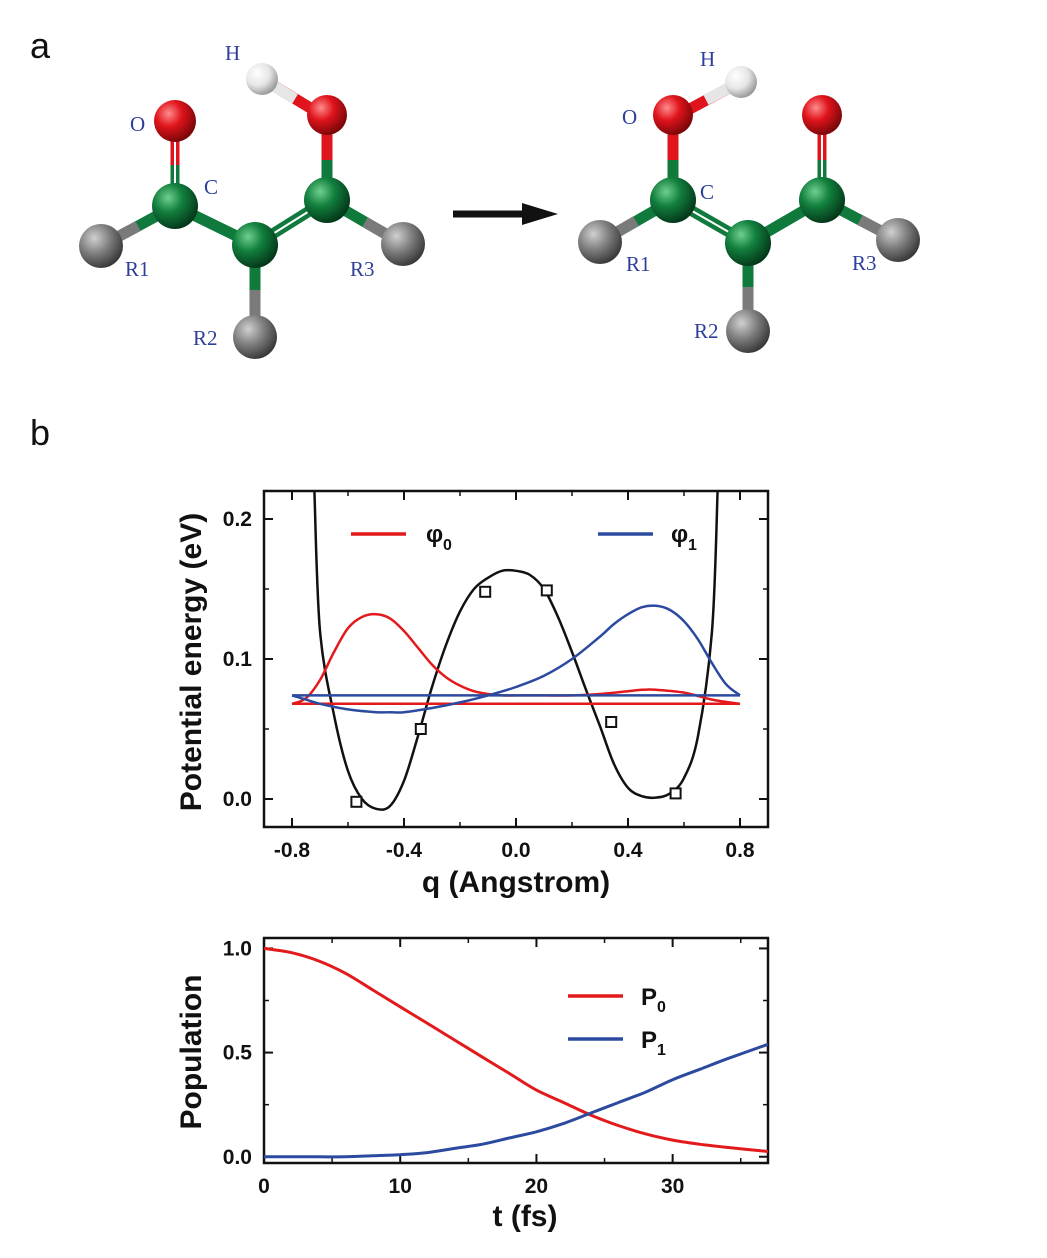 This screenshot has width=1047, height=1258. I want to click on legend-sub-p1: 1, so click(661, 1050).